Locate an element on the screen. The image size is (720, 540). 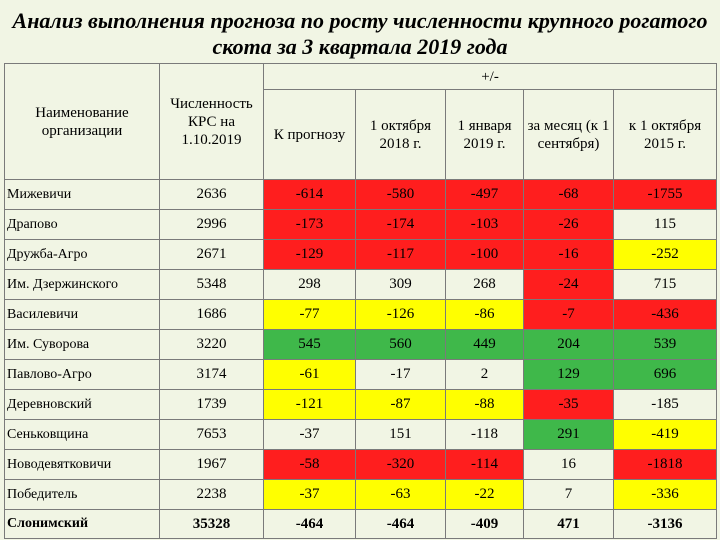
diff-cell: 715 is located at coordinates (665, 284).